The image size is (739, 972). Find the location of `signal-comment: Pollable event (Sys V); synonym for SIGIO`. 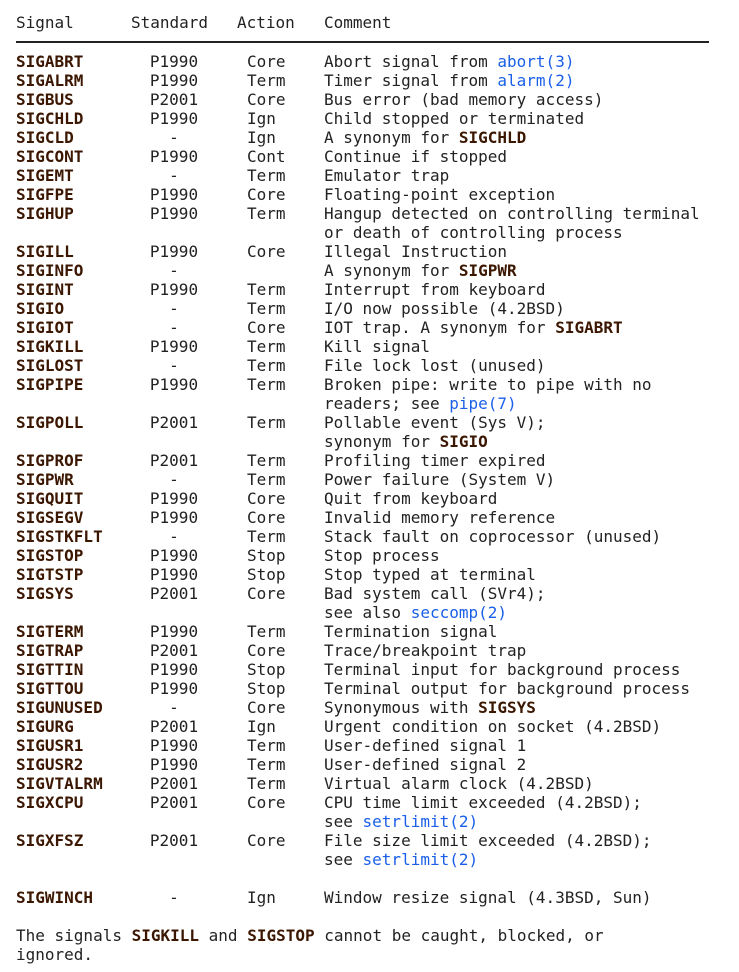

signal-comment: Pollable event (Sys V); synonym for SIGIO is located at coordinates (524, 432).